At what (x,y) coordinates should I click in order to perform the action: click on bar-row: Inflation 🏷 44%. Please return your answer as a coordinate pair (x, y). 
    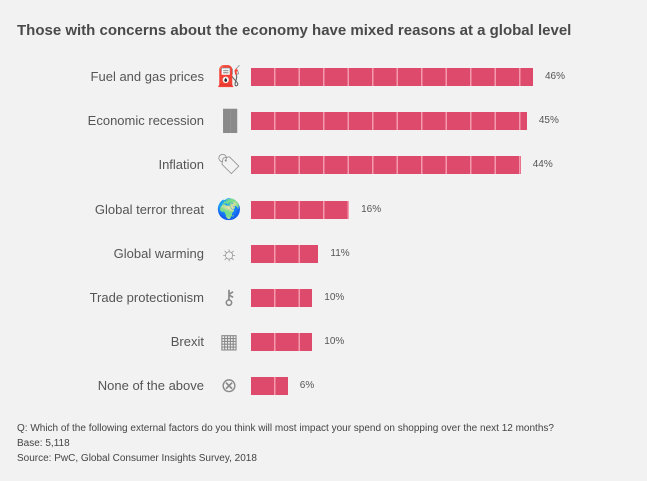
    Looking at the image, I should click on (323, 165).